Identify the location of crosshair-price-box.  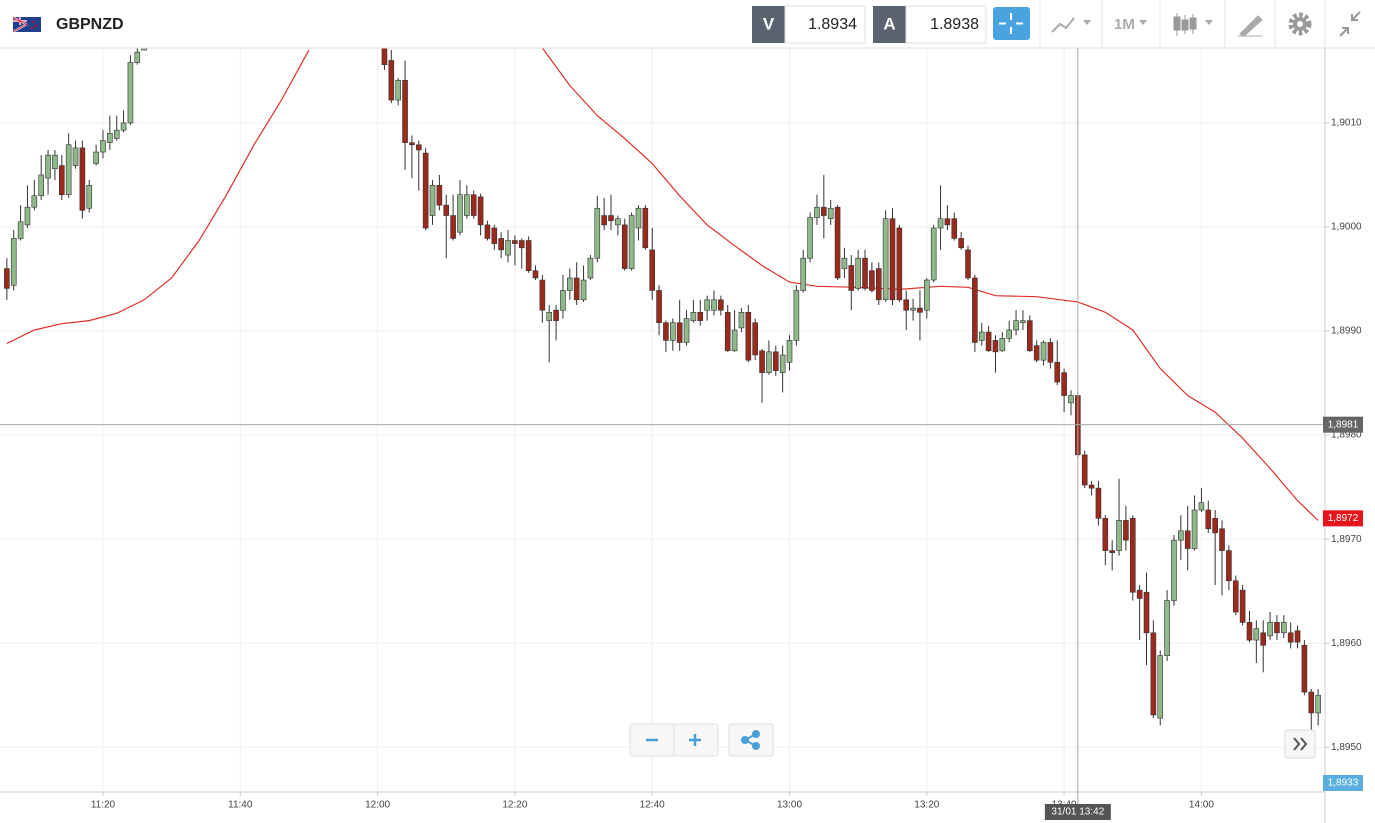
(1343, 424).